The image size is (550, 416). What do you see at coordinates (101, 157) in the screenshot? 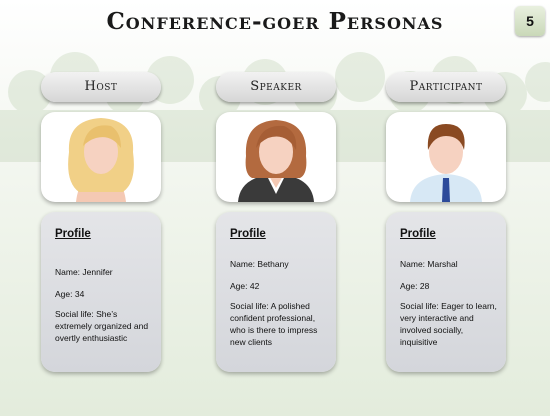
I see `blonde-woman-avatar-icon` at bounding box center [101, 157].